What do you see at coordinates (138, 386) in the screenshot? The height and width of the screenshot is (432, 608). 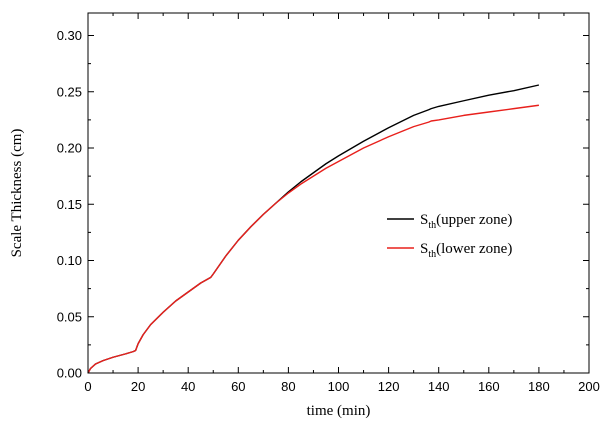 I see `x-tick-label: 20` at bounding box center [138, 386].